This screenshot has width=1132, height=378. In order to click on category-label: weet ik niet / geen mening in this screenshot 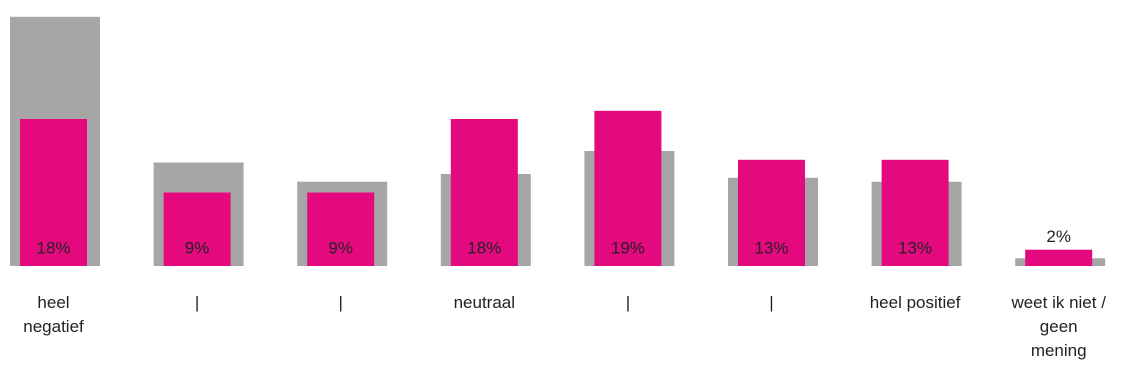, I will do `click(1058, 326)`.